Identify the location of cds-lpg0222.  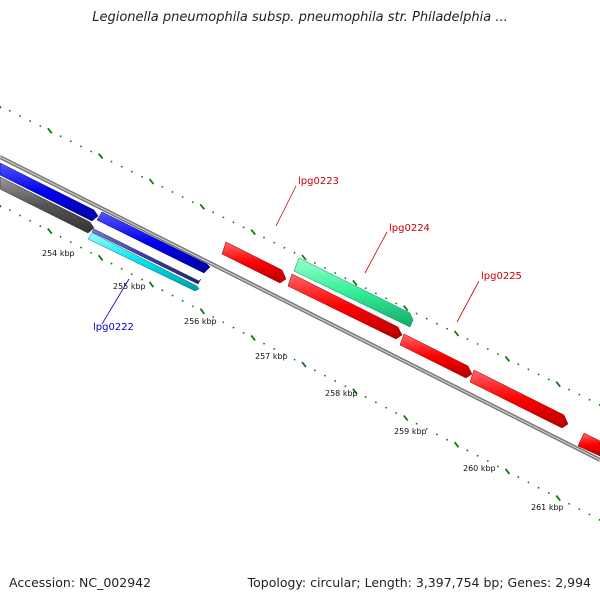
(143, 262).